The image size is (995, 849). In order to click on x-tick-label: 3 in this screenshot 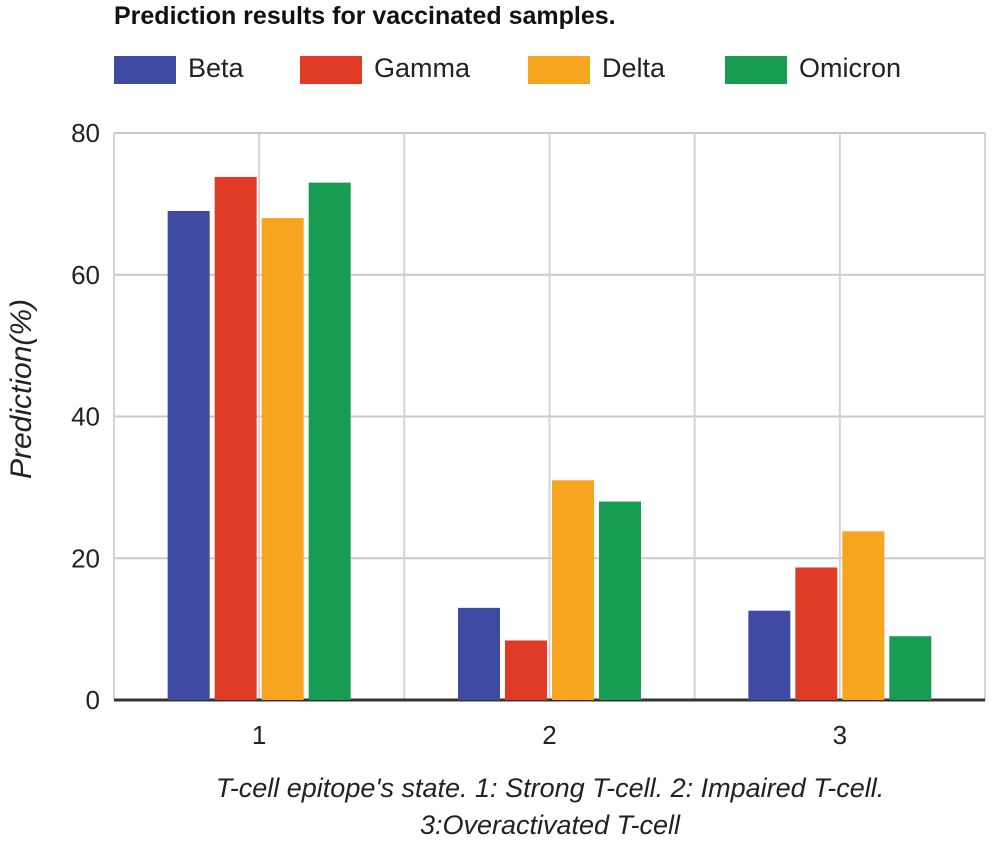, I will do `click(840, 735)`.